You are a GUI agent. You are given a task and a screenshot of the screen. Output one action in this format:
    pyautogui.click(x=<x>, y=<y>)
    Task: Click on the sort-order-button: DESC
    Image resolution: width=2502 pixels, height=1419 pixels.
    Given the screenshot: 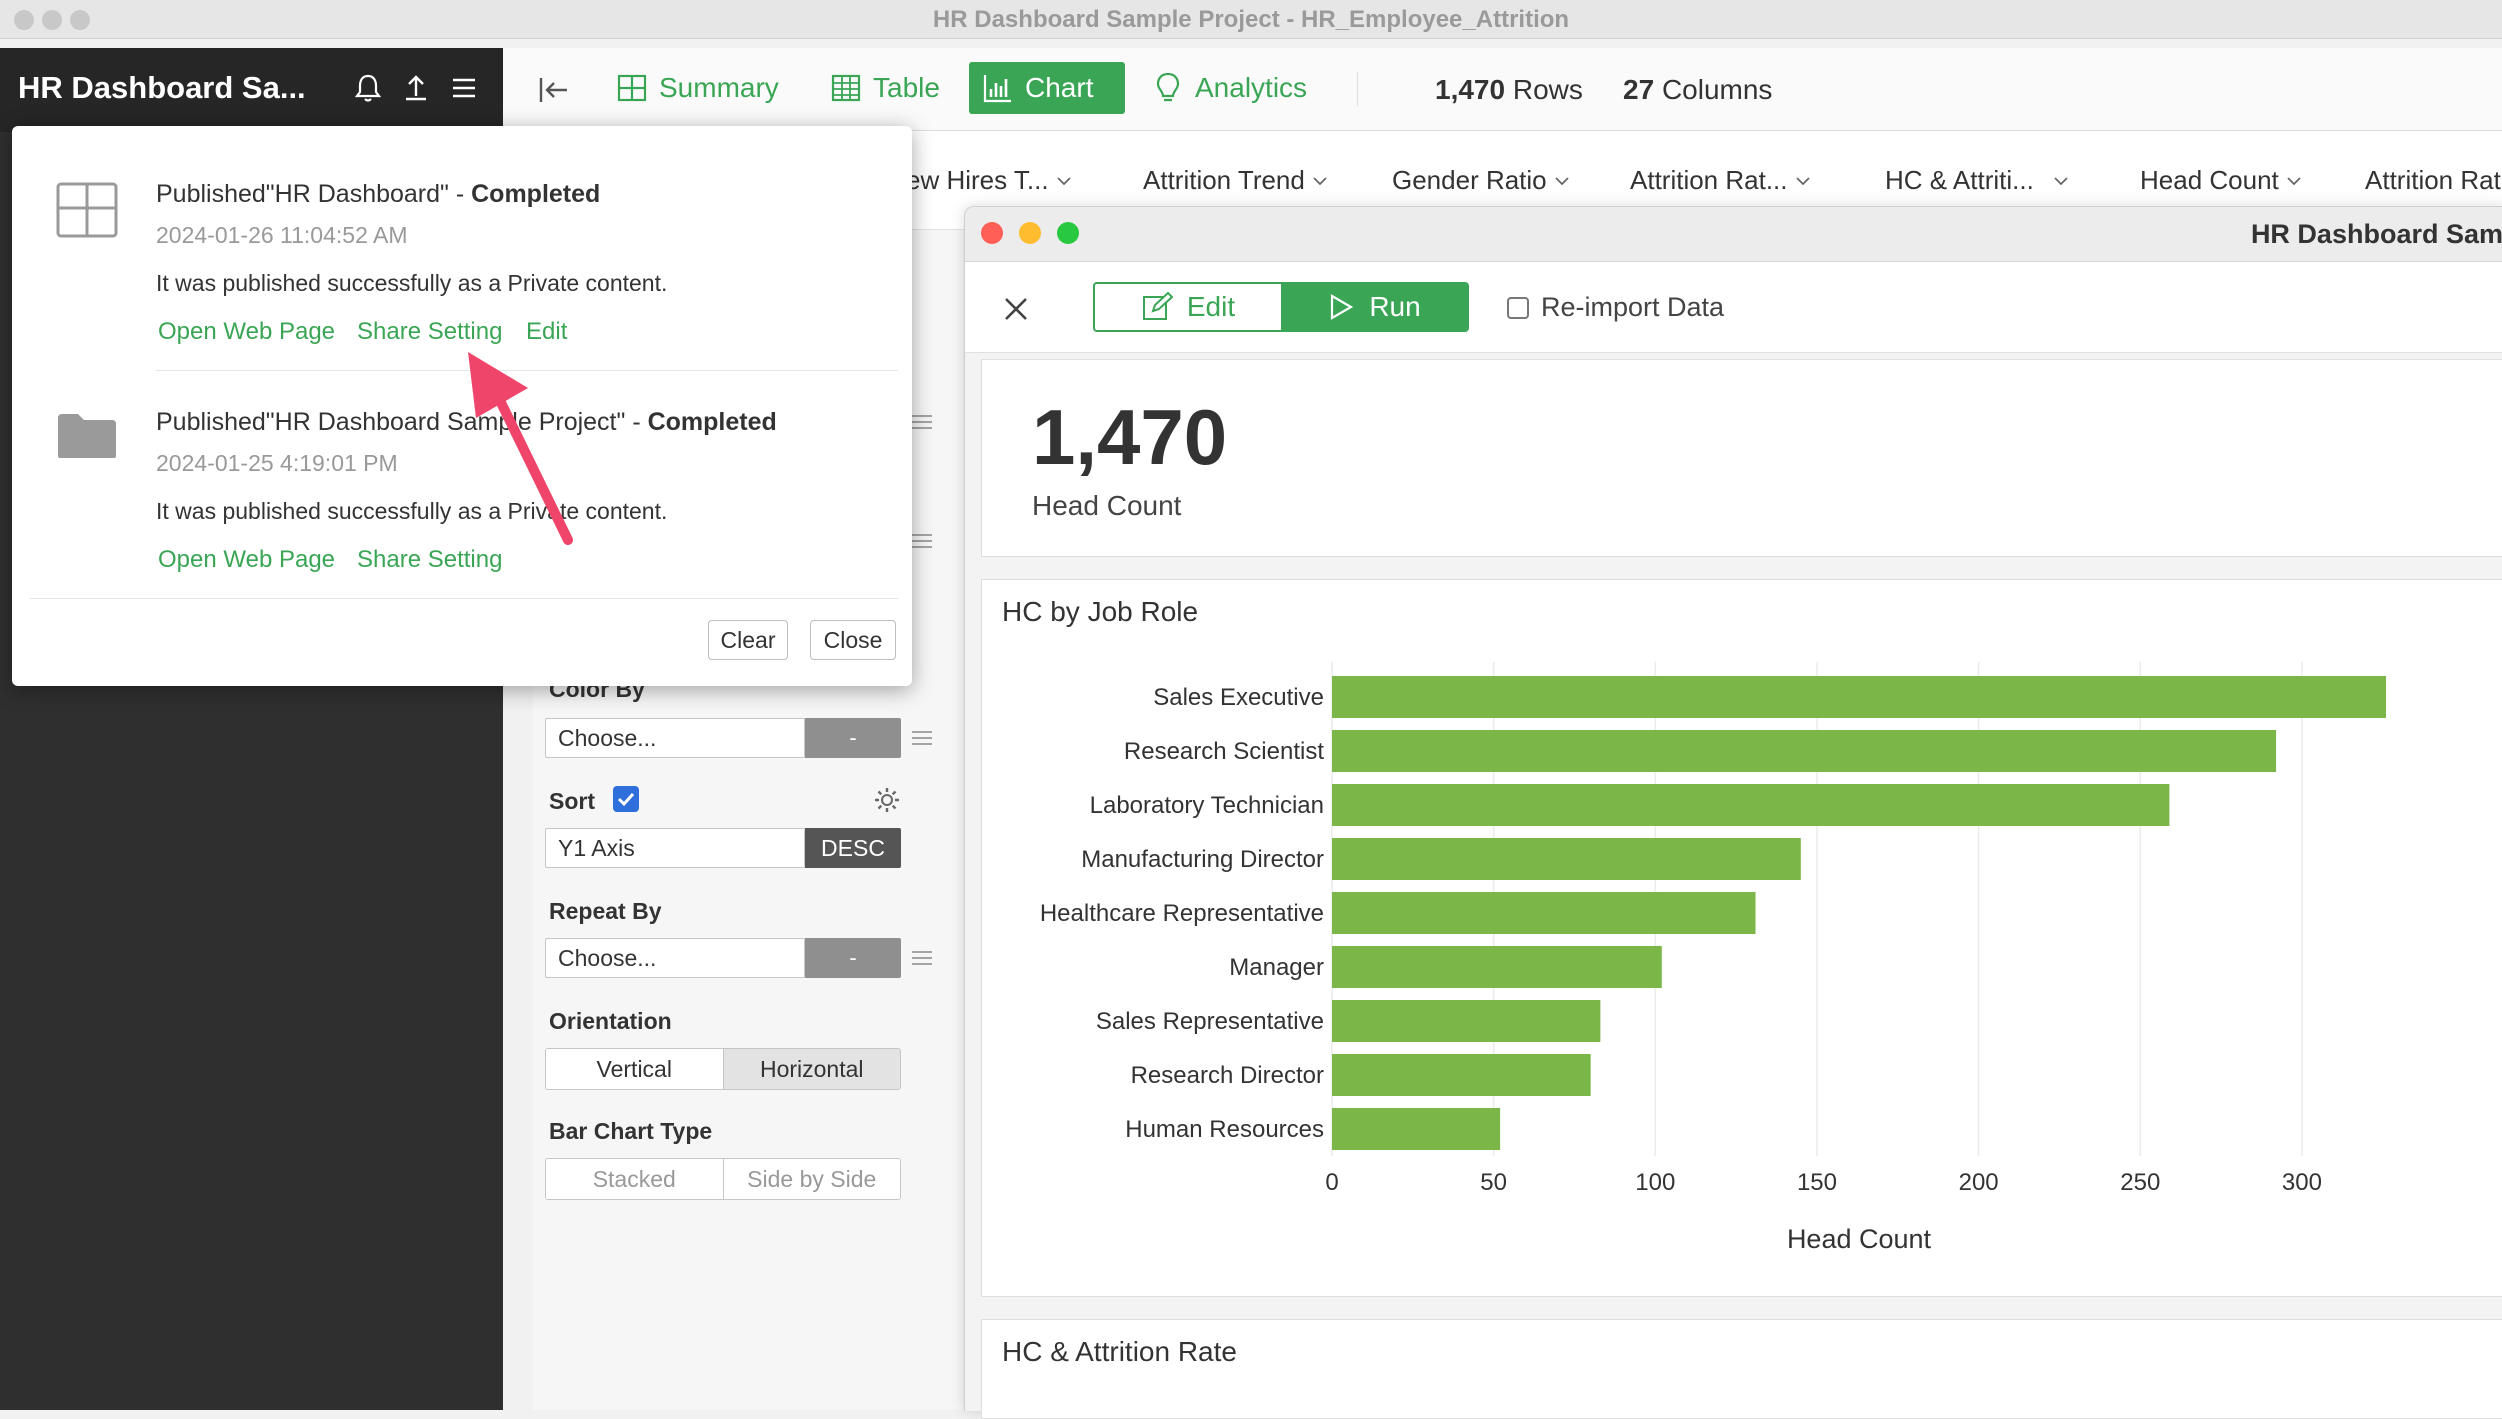 What is the action you would take?
    pyautogui.click(x=853, y=848)
    